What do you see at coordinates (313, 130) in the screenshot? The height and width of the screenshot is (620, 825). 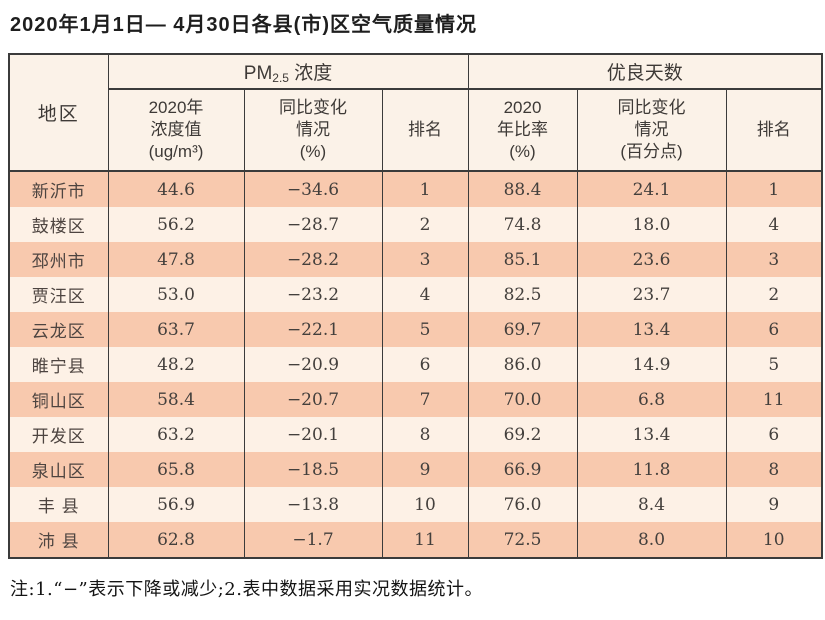 I see `col-header-pm-change: 同比变化 情况 (%)` at bounding box center [313, 130].